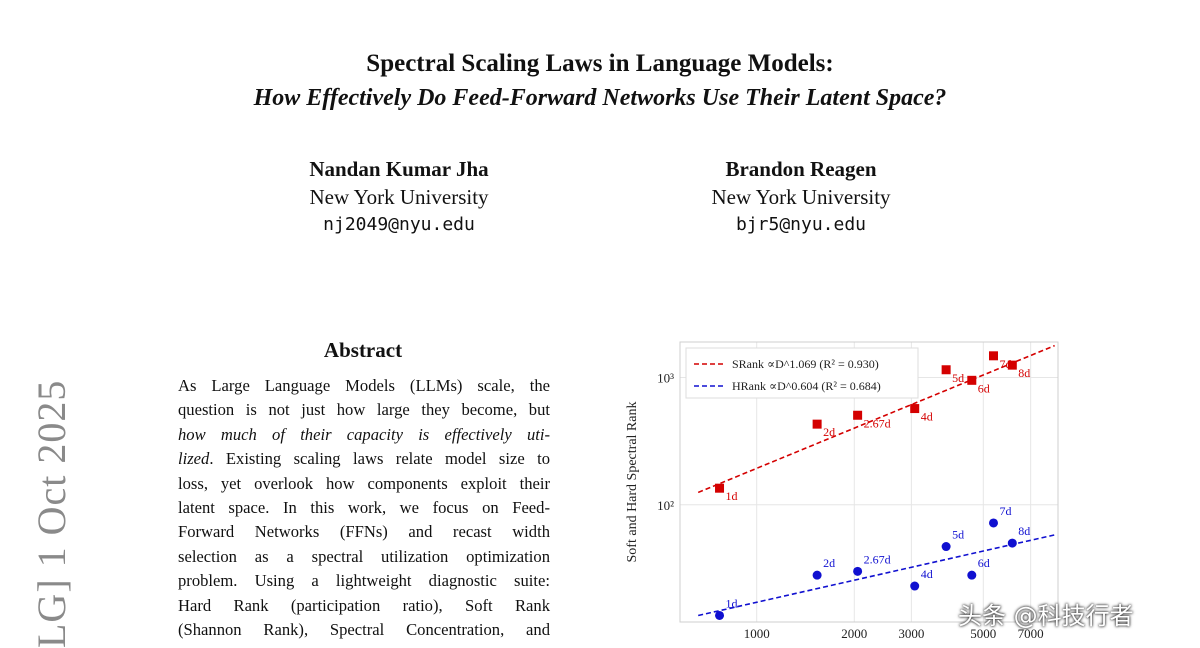  What do you see at coordinates (877, 559) in the screenshot?
I see `hrank-point-label: 2.67d` at bounding box center [877, 559].